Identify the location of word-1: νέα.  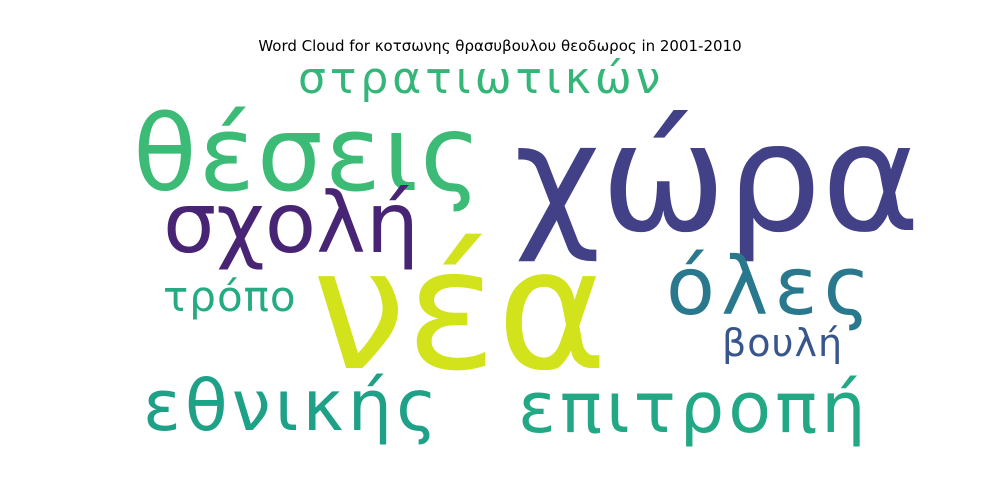
(459, 310).